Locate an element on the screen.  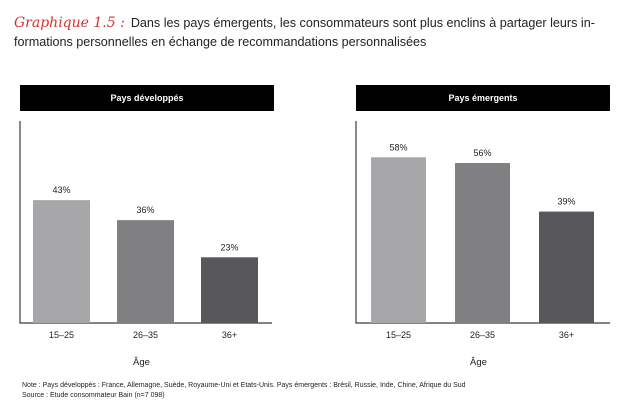
chart-header-developed: Pays développés is located at coordinates (147, 98).